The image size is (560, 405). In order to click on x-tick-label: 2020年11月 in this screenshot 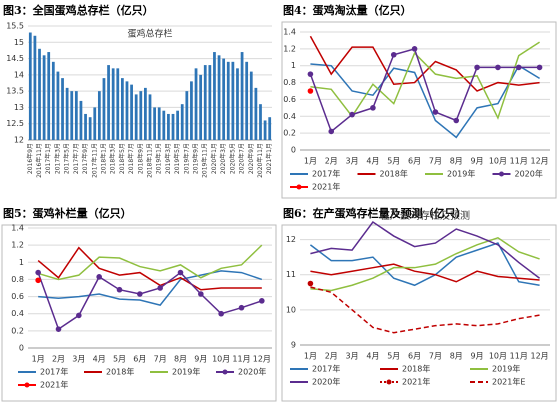, I will do `click(260, 160)`.